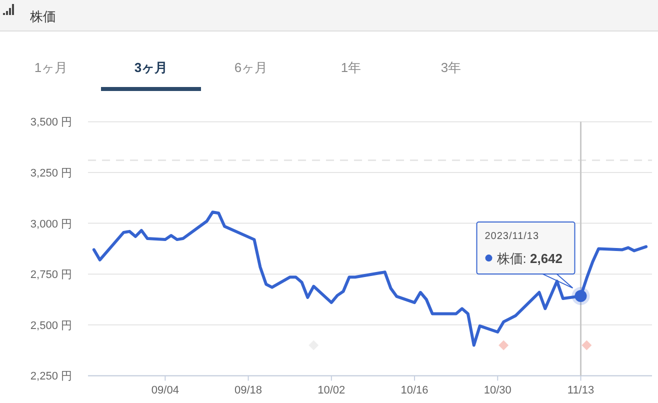 The height and width of the screenshot is (403, 658). Describe the element at coordinates (332, 390) in the screenshot. I see `x-tick-label: 10/02` at that location.